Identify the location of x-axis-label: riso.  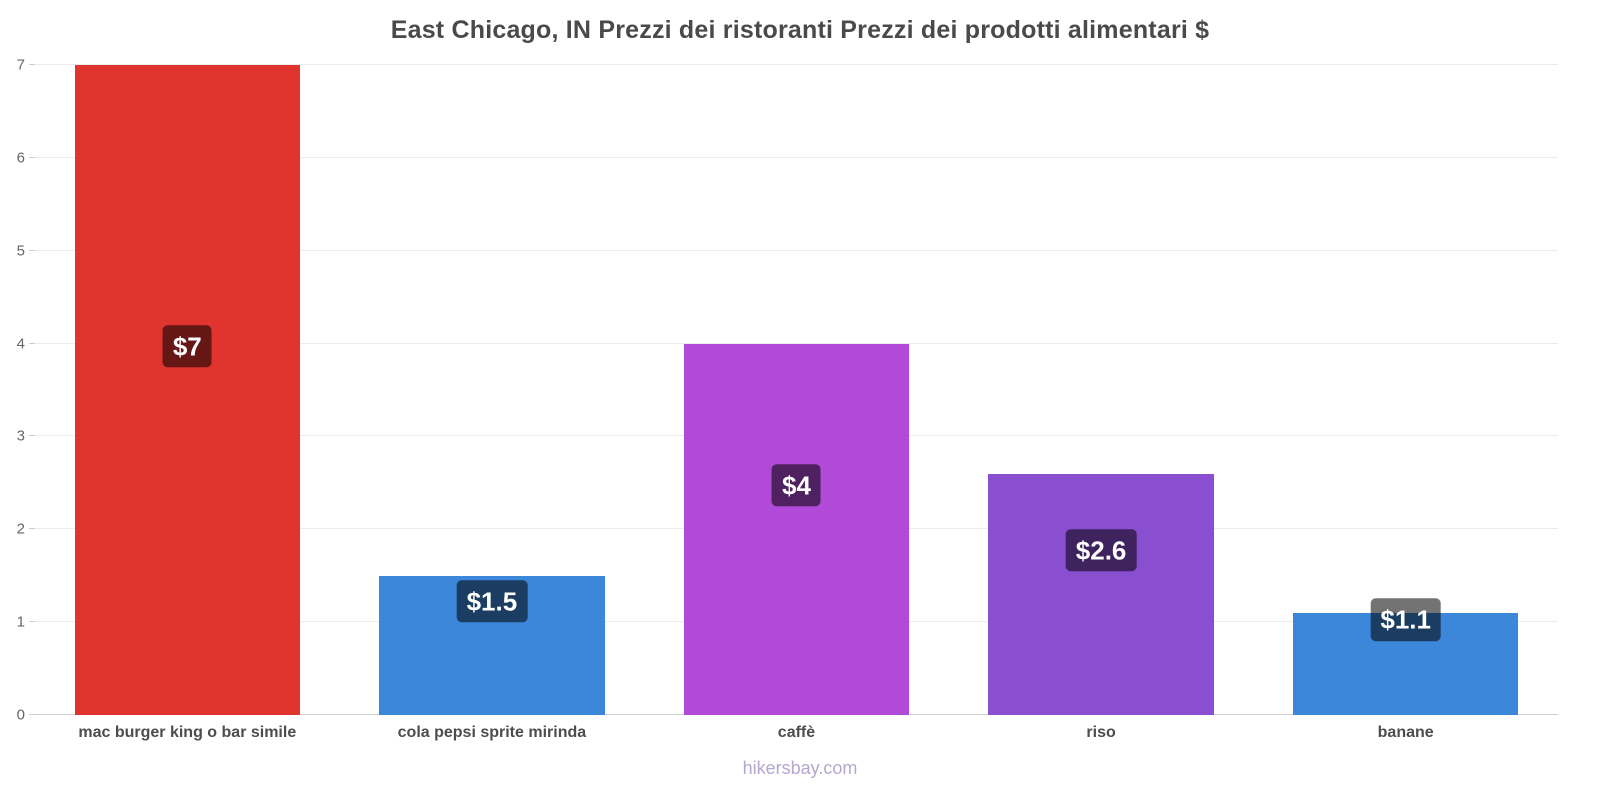
(1101, 732).